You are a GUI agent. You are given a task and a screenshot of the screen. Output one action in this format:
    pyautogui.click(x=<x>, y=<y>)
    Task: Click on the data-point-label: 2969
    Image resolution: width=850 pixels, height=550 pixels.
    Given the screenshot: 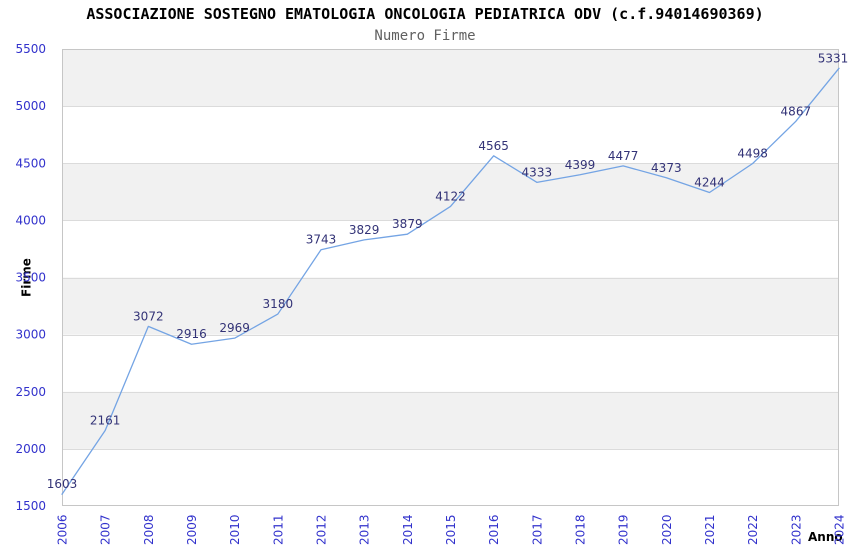 What is the action you would take?
    pyautogui.click(x=234, y=328)
    